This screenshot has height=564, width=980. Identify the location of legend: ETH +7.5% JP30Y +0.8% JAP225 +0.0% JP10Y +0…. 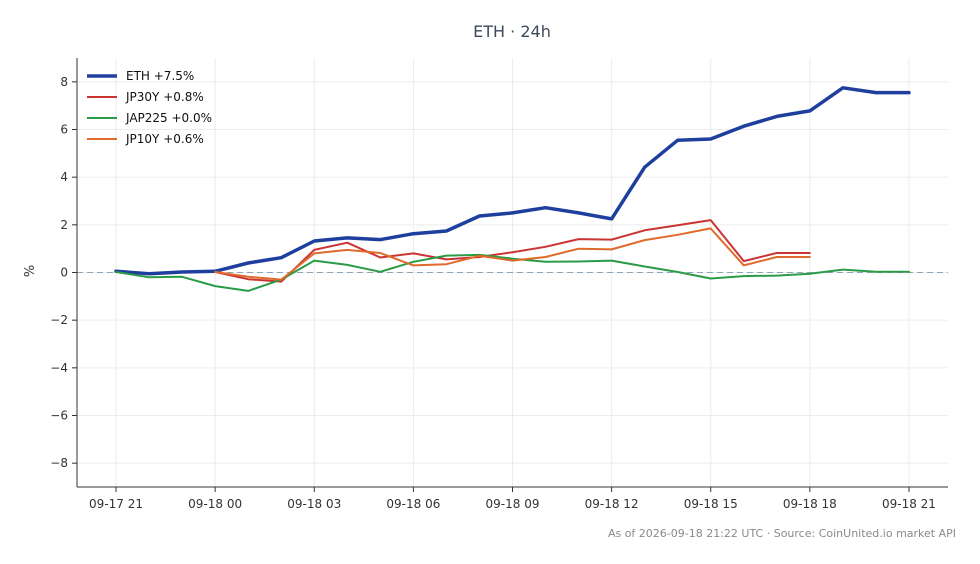
(149, 107).